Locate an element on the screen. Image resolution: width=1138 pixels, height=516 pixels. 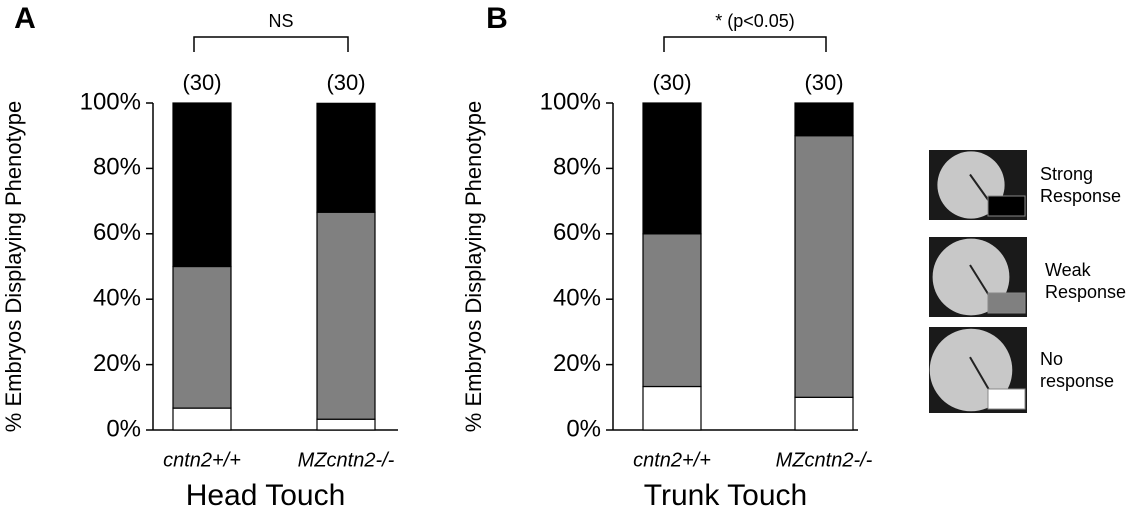
panel-label: A is located at coordinates (25, 18).